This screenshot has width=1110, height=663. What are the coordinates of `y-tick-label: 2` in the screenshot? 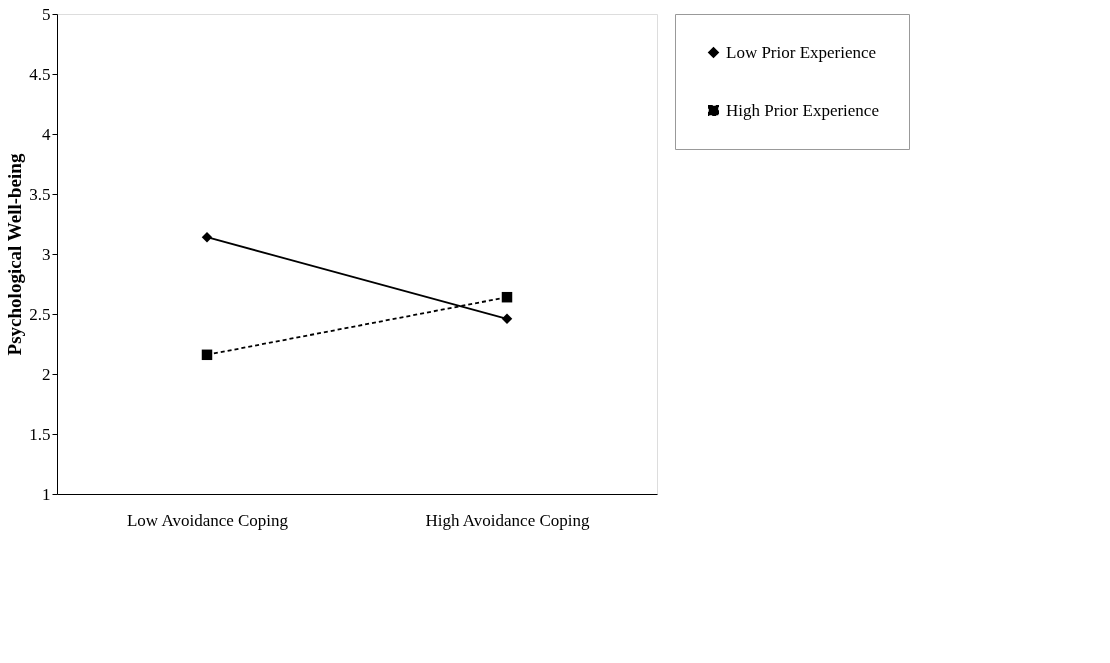 It's located at (46, 374).